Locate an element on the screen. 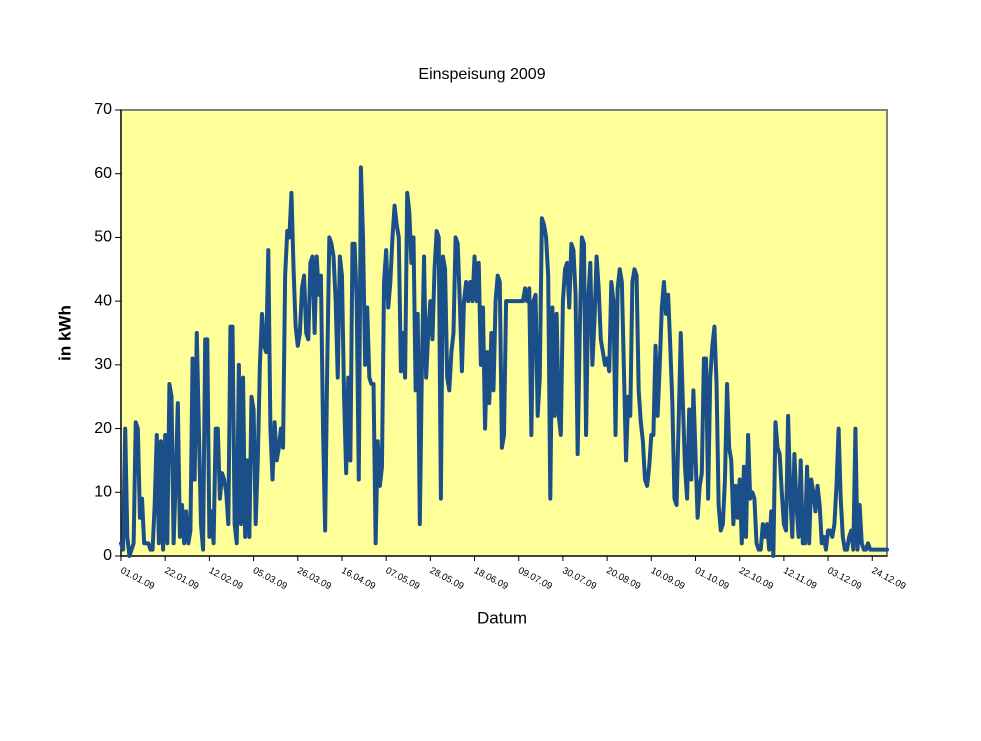 Image resolution: width=981 pixels, height=741 pixels. x-tick-label: 01.10.09 is located at coordinates (712, 578).